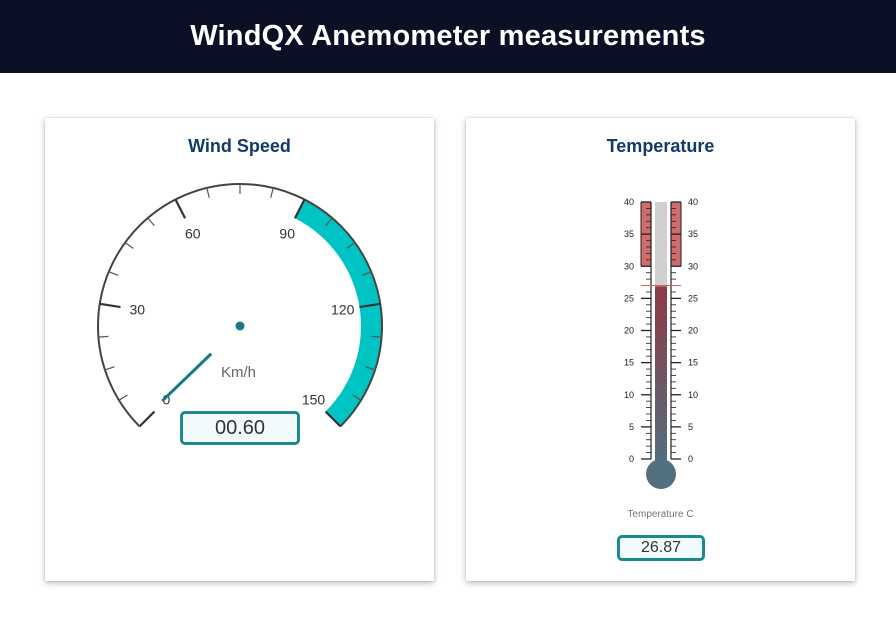  Describe the element at coordinates (629, 395) in the screenshot. I see `thermo-tick-label-left: 10` at that location.